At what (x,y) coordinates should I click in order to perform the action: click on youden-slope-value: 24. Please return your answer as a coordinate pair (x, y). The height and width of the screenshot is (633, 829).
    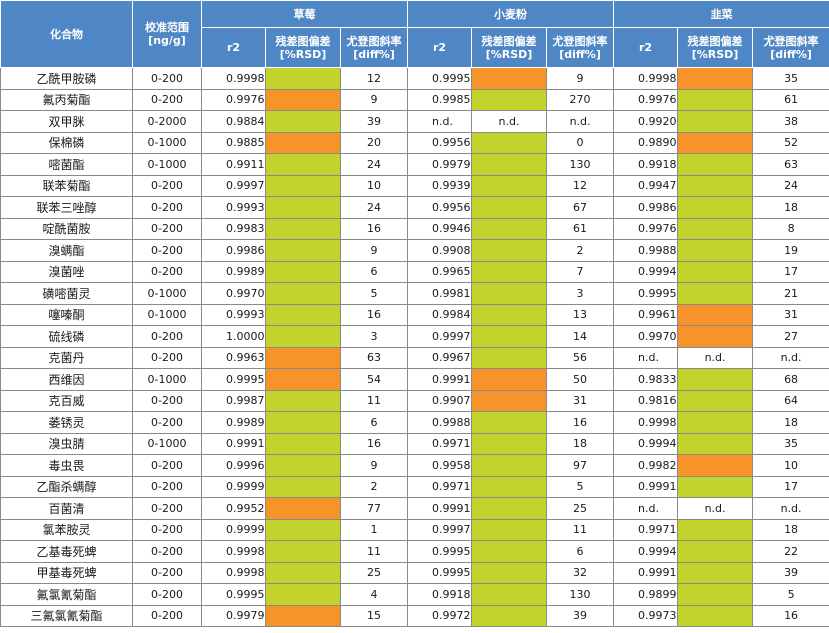
    Looking at the image, I should click on (374, 207).